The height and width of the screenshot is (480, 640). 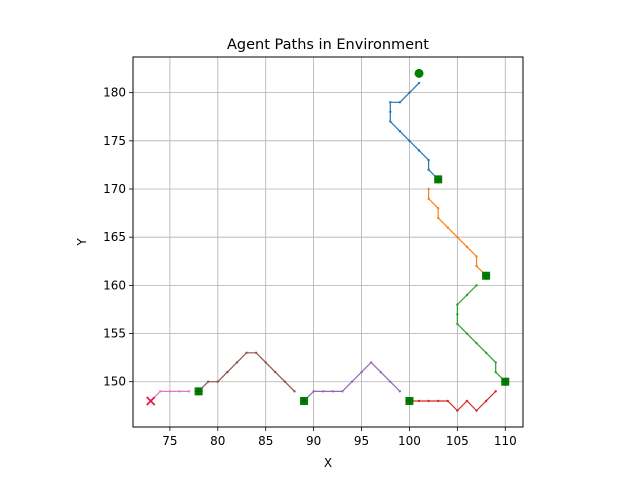 What do you see at coordinates (339, 437) in the screenshot?
I see `x-axis-ticks: 75 80 85 90 95 100 105 110` at bounding box center [339, 437].